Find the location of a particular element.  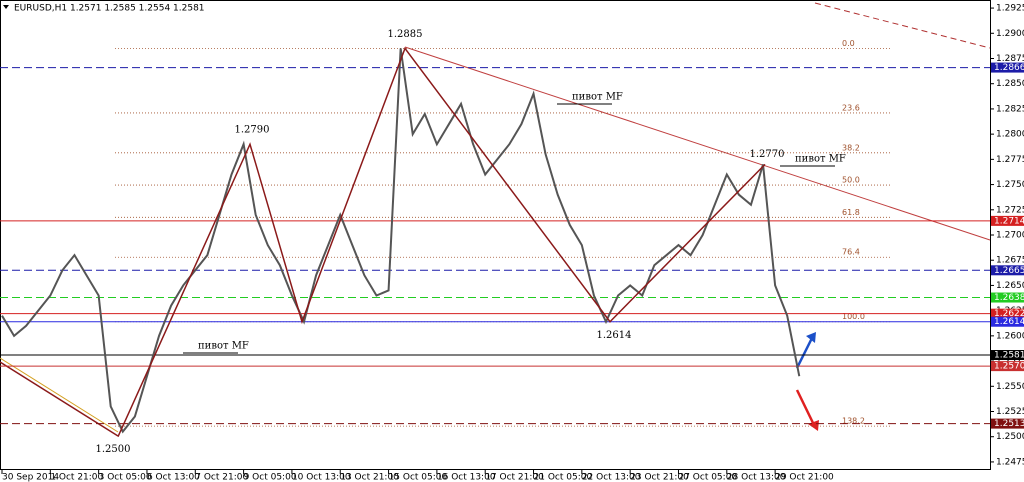

fib-label: 23.6 is located at coordinates (851, 107).